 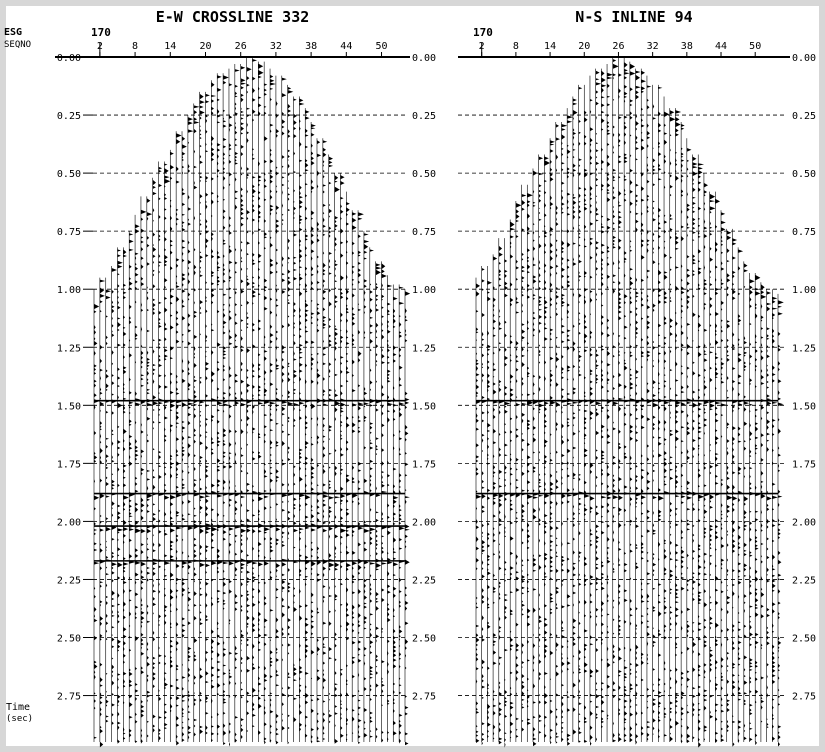 What do you see at coordinates (687, 46) in the screenshot?
I see `x-tick-label: 38` at bounding box center [687, 46].